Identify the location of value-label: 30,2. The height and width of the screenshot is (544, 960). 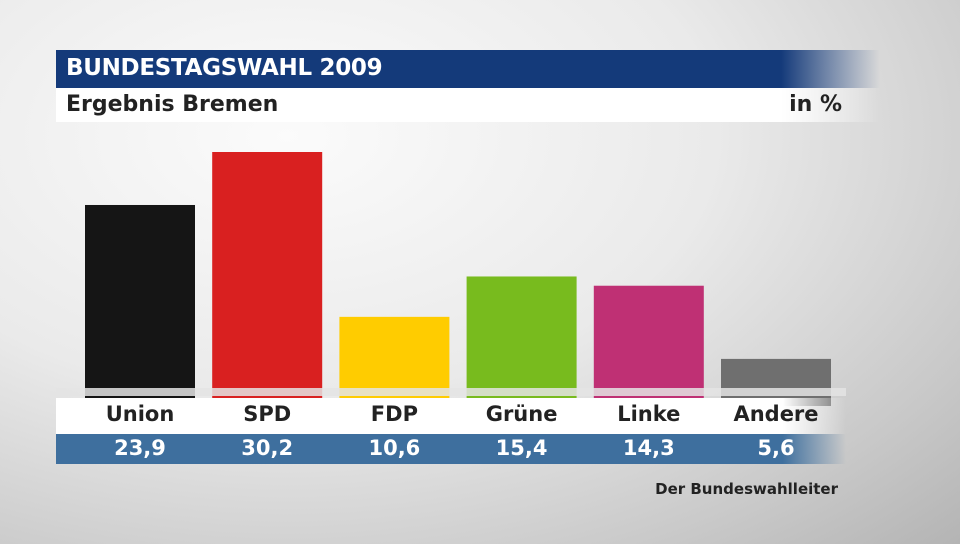
(267, 448).